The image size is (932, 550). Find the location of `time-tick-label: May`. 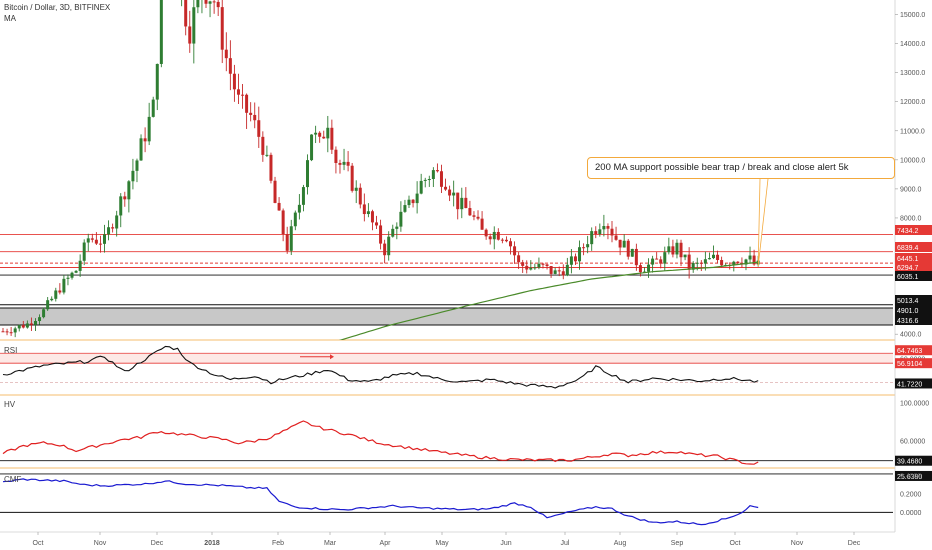

time-tick-label: May is located at coordinates (442, 543).